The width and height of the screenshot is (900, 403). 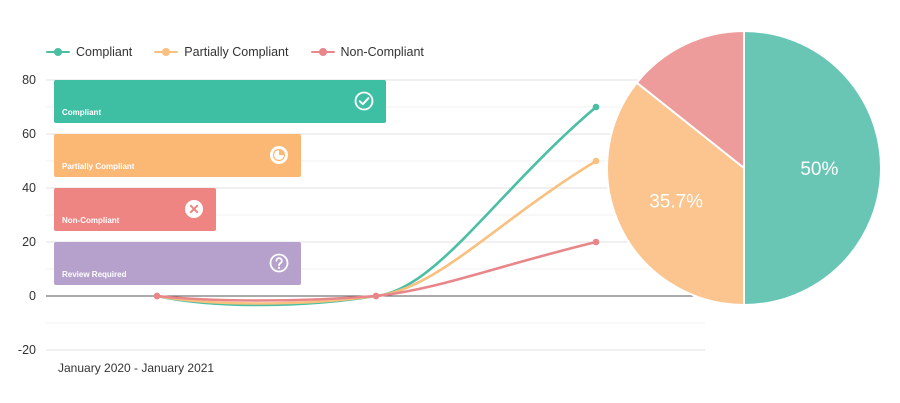 What do you see at coordinates (382, 52) in the screenshot?
I see `legend-label: Non-Compliant` at bounding box center [382, 52].